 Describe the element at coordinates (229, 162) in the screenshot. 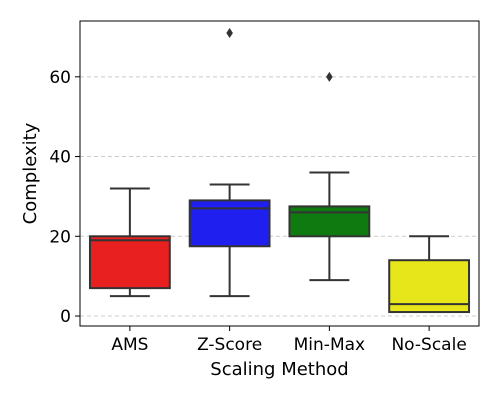

I see `box-z-score` at that location.